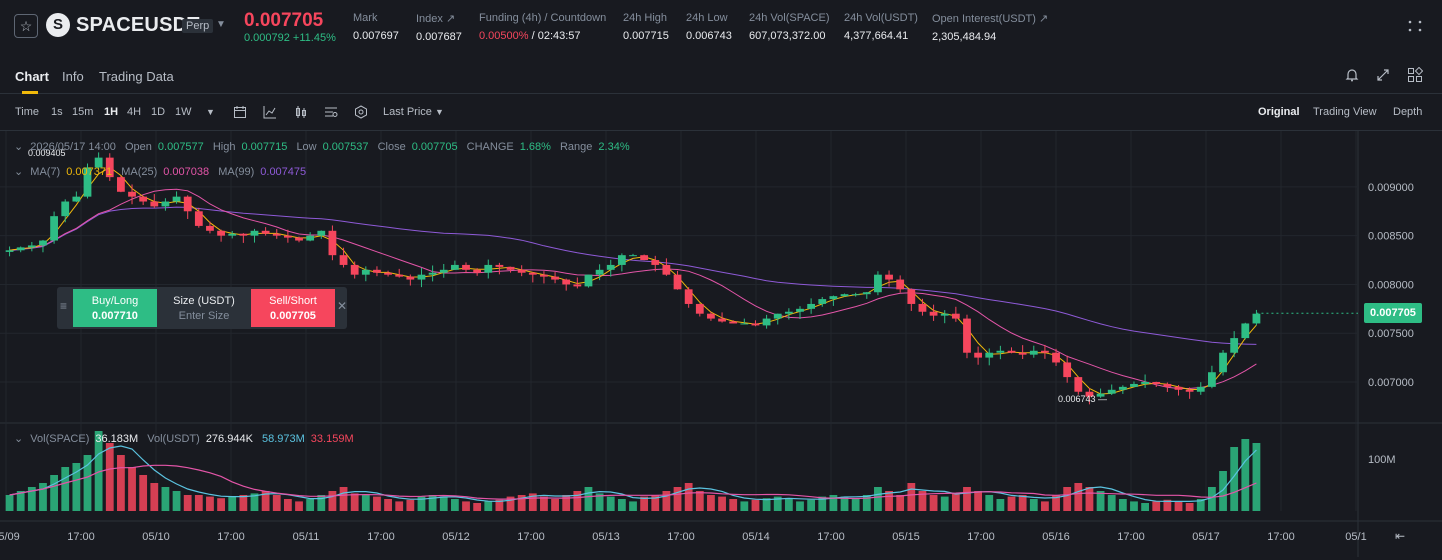 The image size is (1442, 560). I want to click on price-type-dropdown: Last Price ▼, so click(413, 112).